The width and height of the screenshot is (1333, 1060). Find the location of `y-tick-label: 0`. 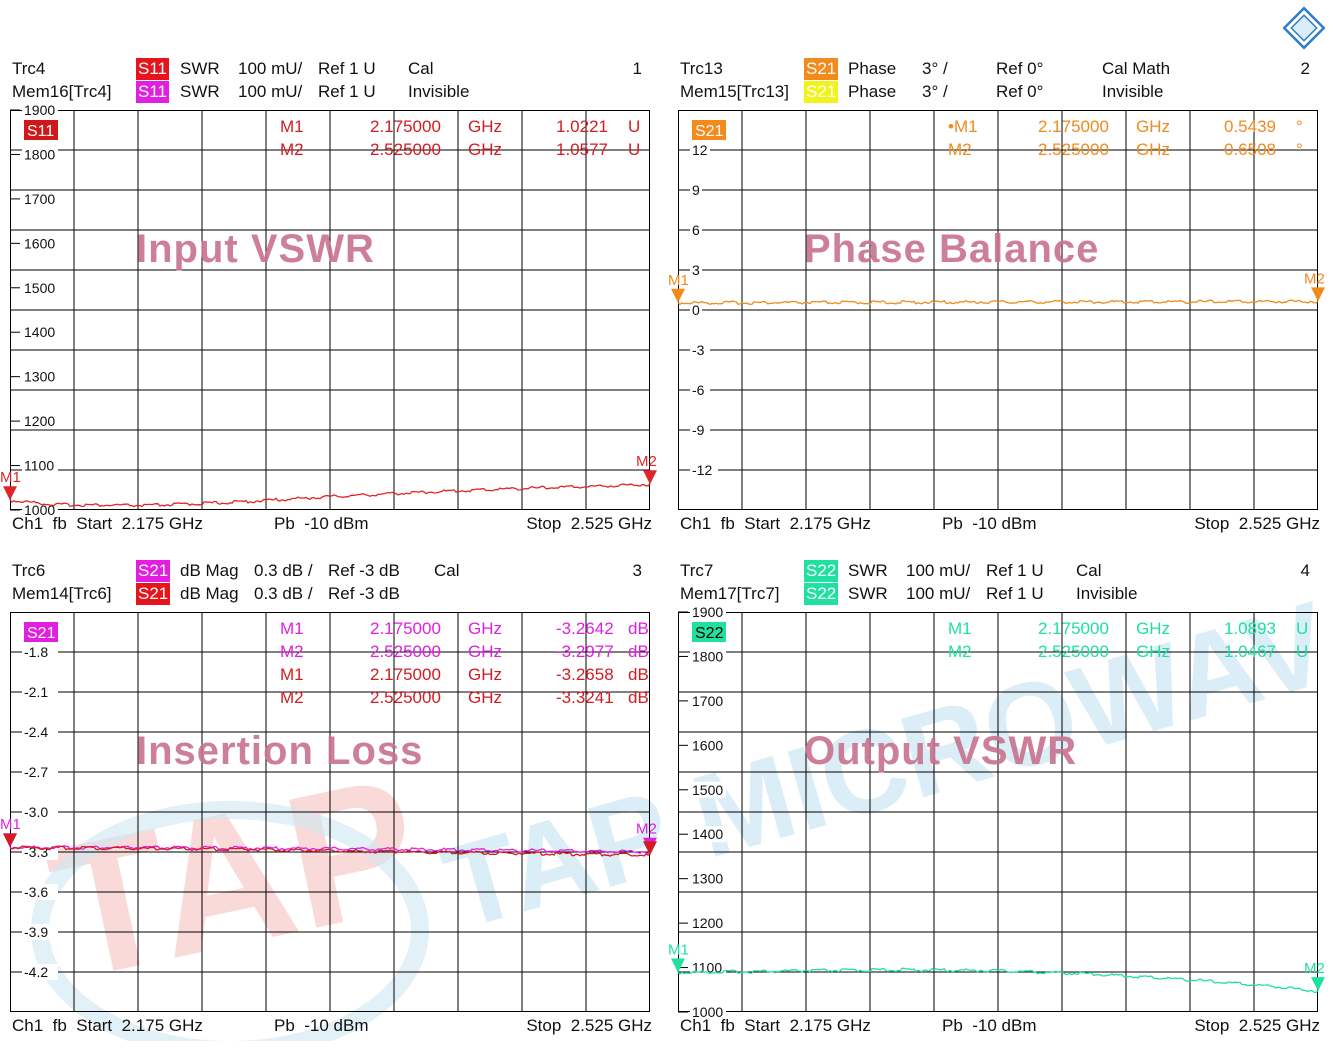

y-tick-label: 0 is located at coordinates (696, 310).